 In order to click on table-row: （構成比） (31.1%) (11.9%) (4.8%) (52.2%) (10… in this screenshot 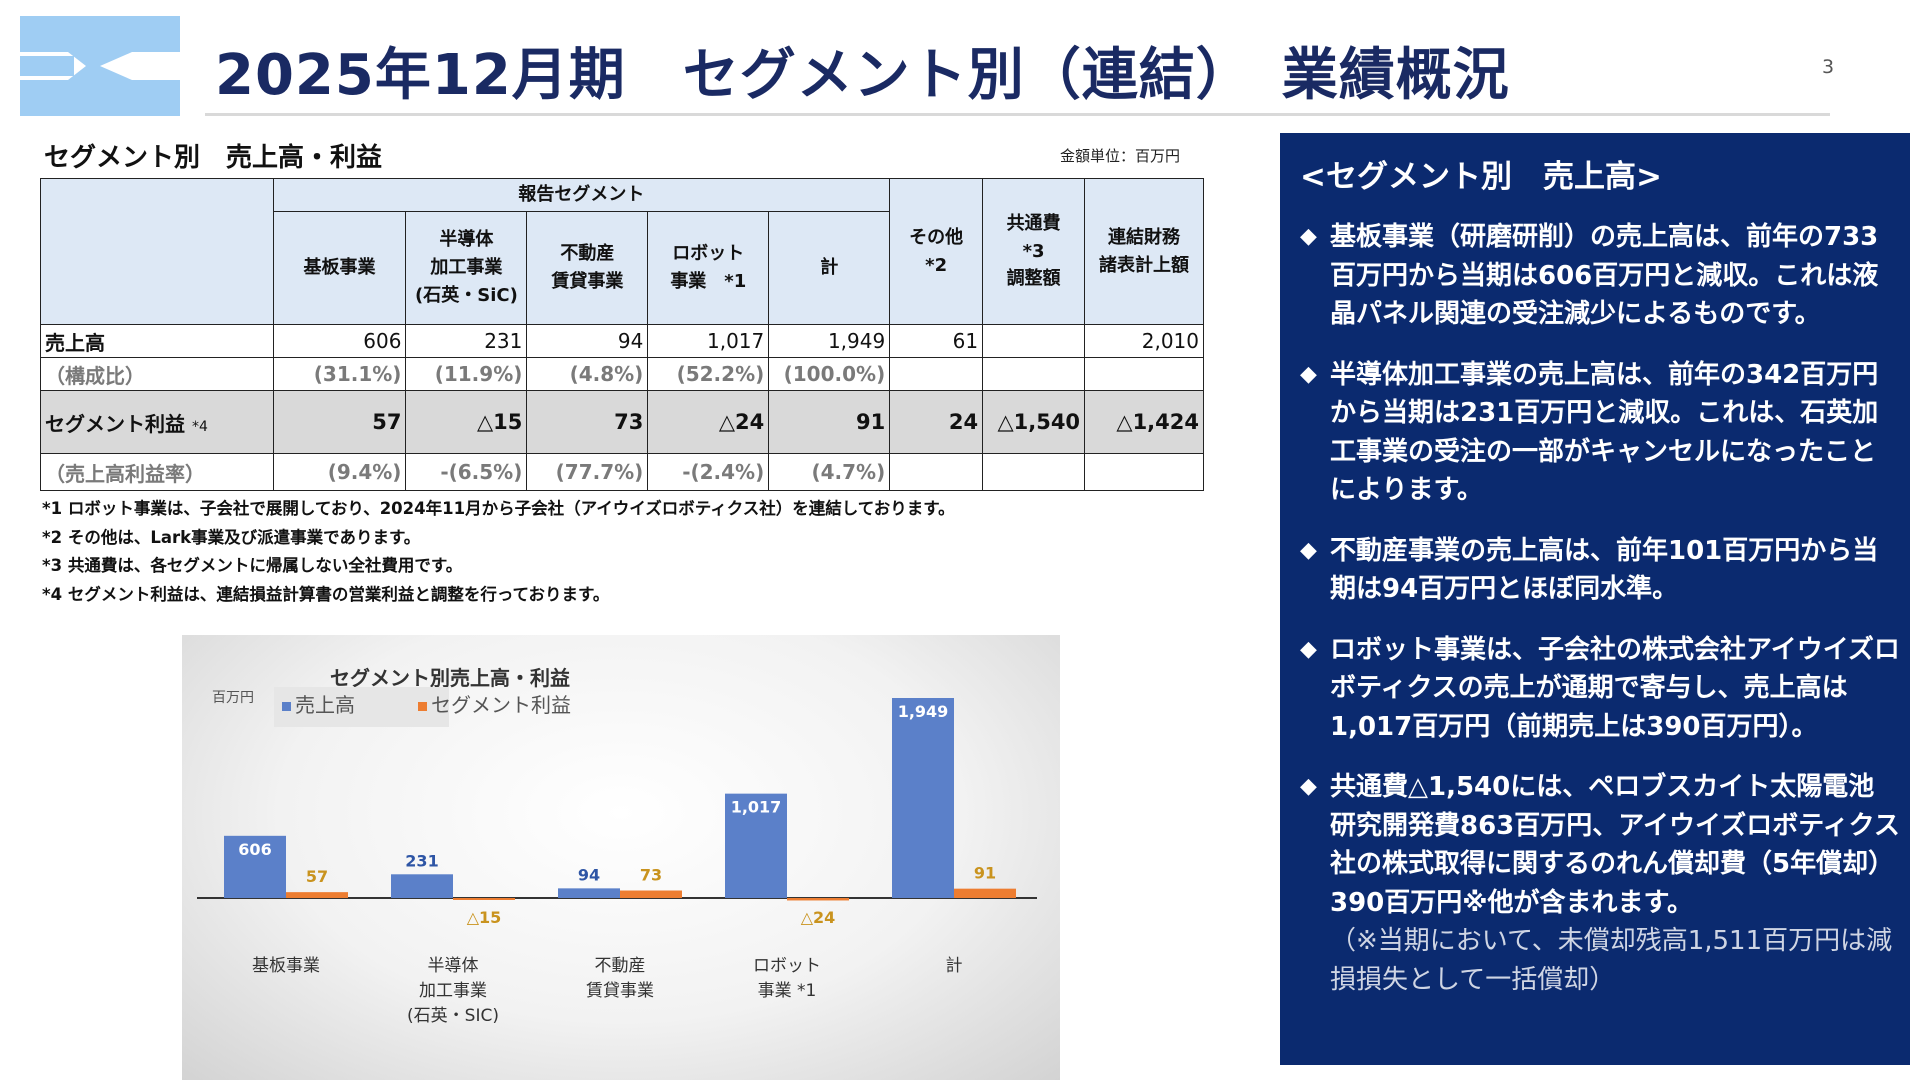, I will do `click(622, 374)`.